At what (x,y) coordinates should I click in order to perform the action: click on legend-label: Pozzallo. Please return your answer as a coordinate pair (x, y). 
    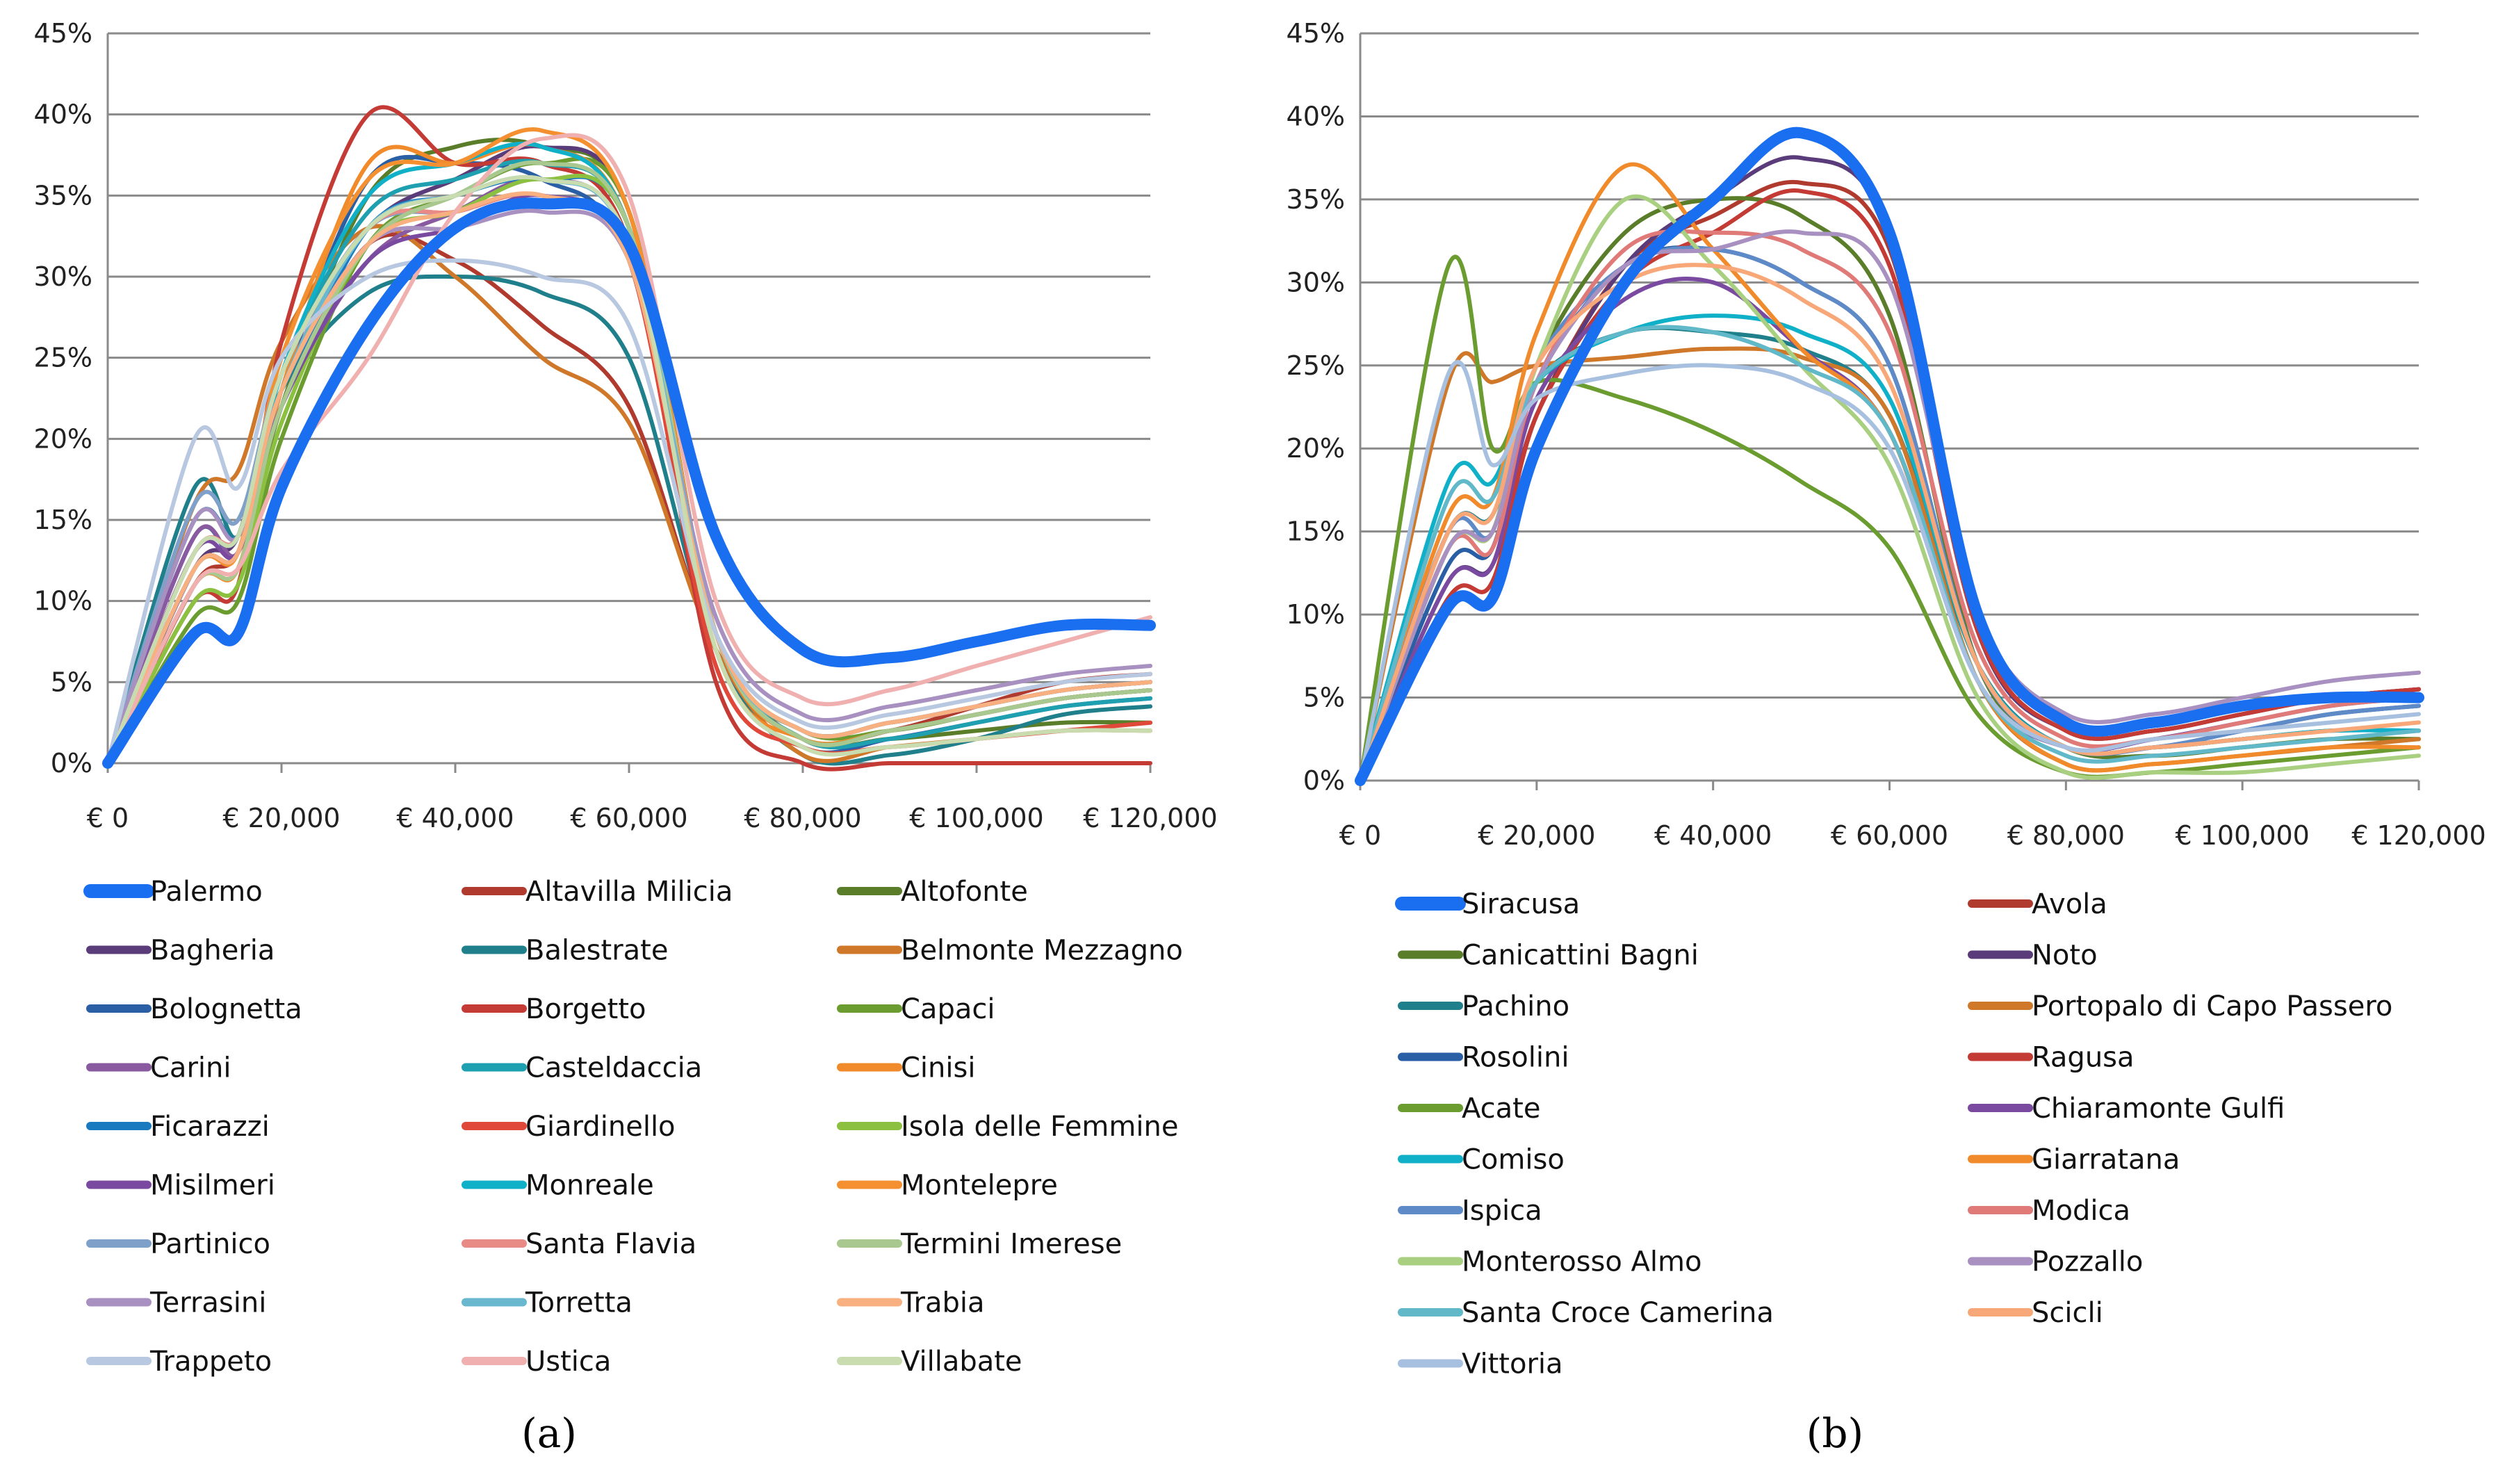
    Looking at the image, I should click on (2087, 1262).